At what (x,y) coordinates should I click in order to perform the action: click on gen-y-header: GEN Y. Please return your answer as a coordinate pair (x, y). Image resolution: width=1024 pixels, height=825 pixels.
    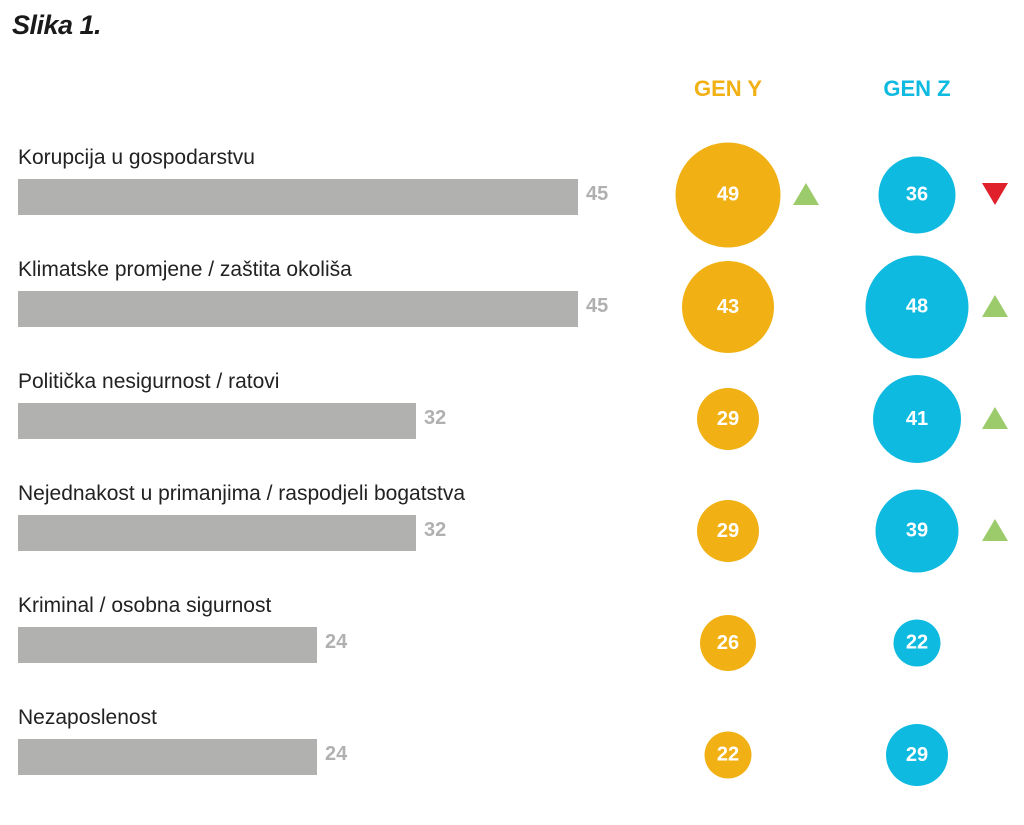
    Looking at the image, I should click on (728, 88).